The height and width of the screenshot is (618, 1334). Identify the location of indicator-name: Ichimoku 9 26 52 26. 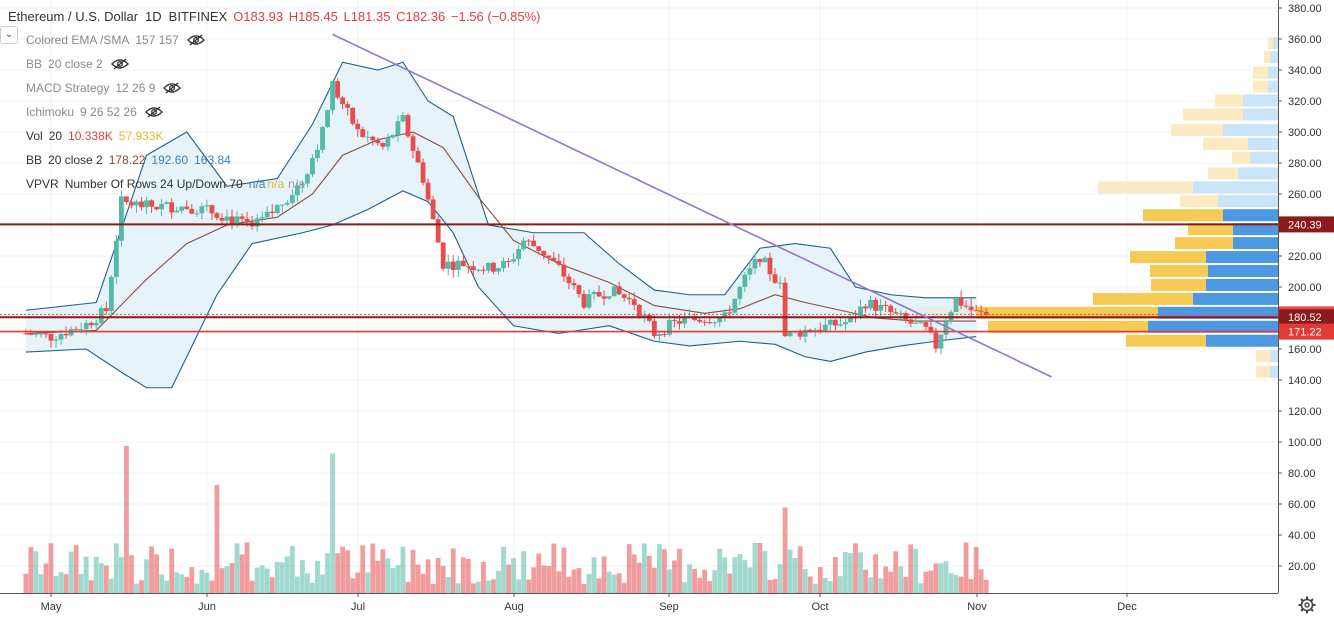
(81, 112).